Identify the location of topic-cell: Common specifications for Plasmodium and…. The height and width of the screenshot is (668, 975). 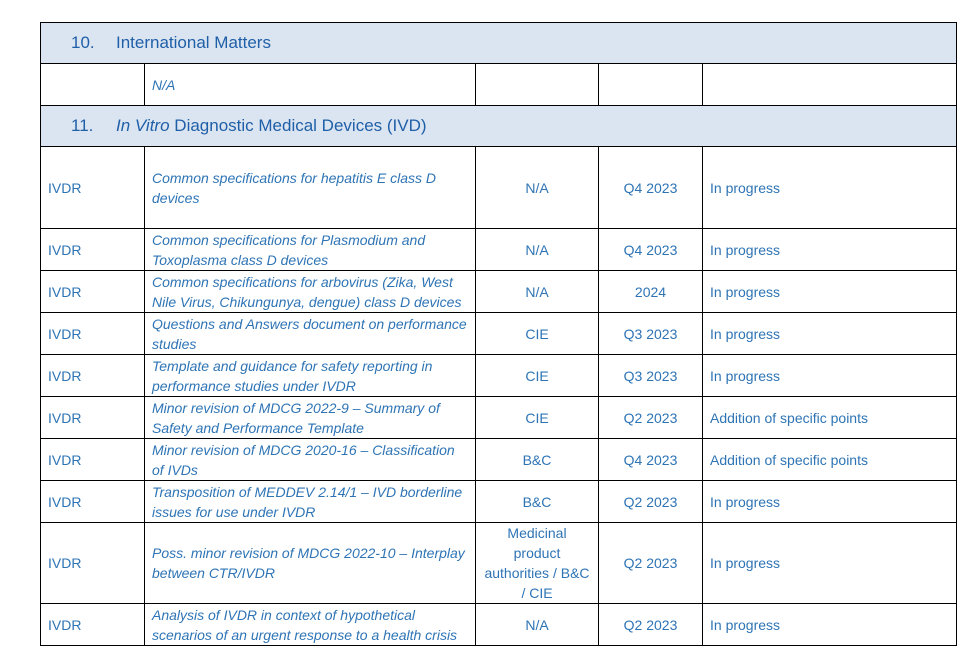
(310, 249).